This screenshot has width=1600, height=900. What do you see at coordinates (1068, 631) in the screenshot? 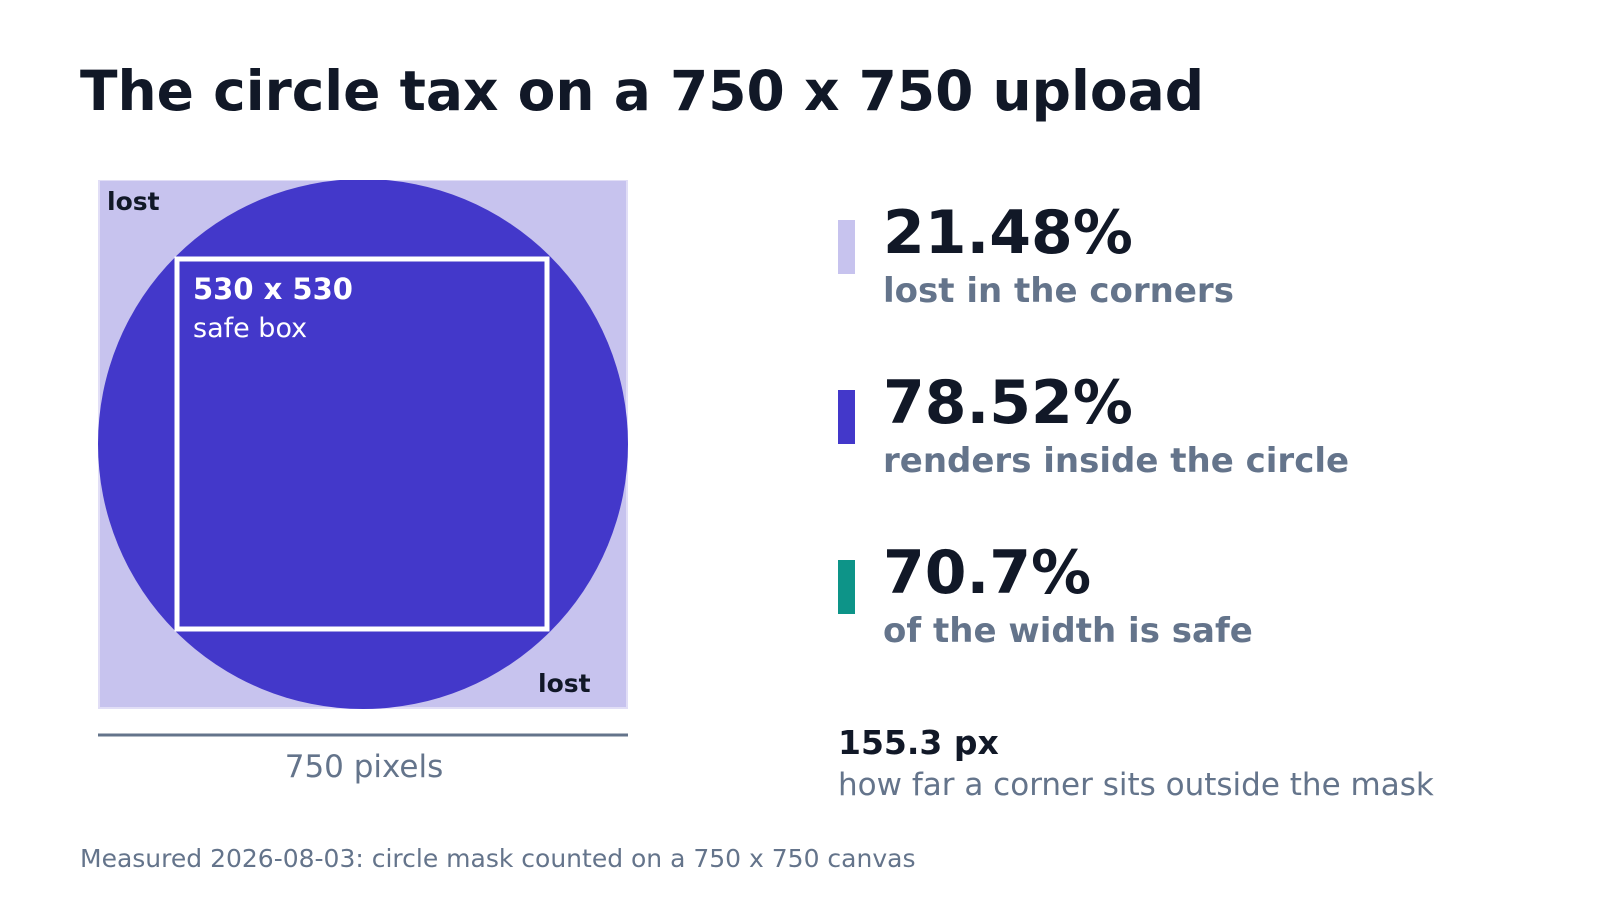
I see `stat-label: of the width is safe` at bounding box center [1068, 631].